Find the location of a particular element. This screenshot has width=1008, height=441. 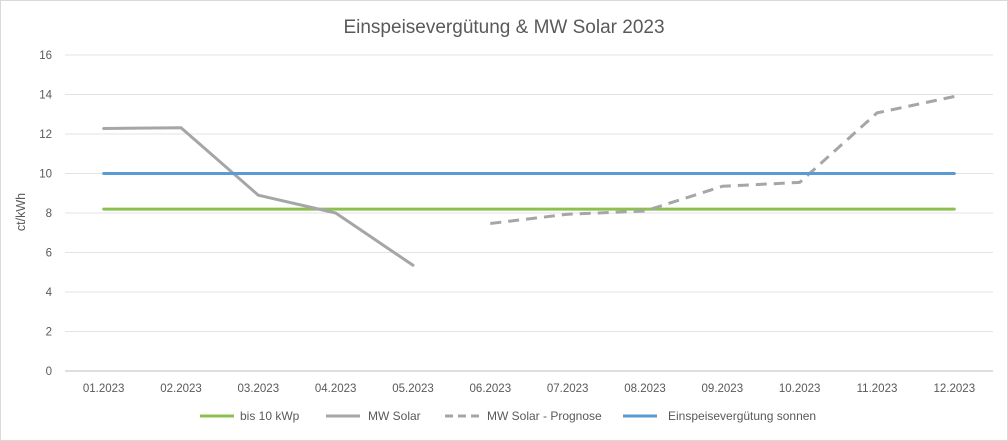

x-tick-label: 03.2023 is located at coordinates (259, 389).